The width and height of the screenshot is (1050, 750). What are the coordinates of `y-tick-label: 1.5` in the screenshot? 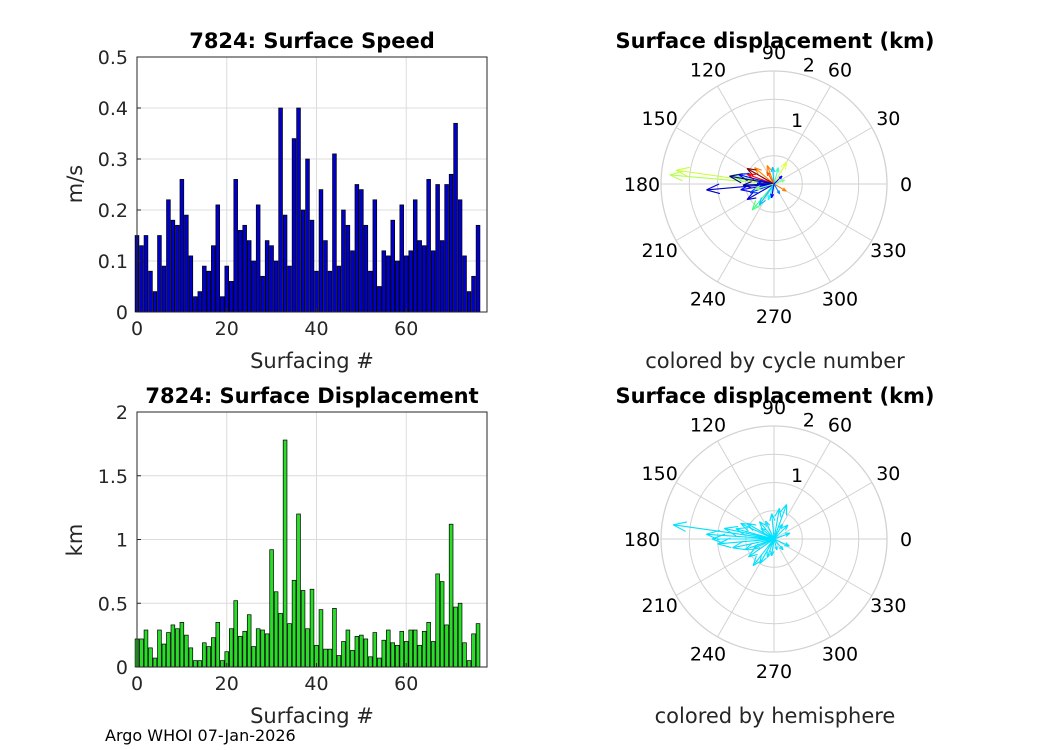 It's located at (113, 477).